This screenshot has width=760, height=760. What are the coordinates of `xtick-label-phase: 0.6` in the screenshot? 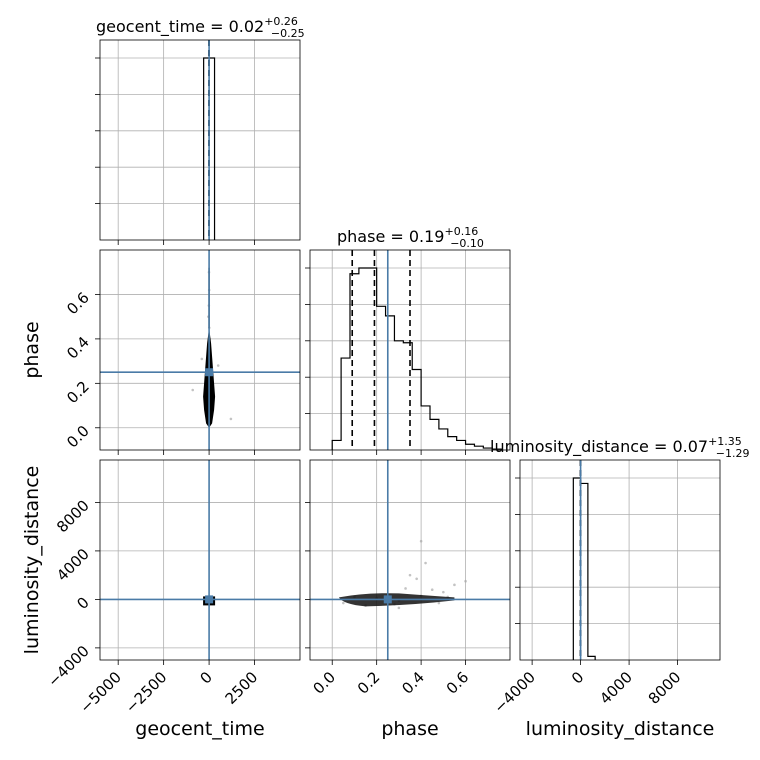 It's located at (458, 683).